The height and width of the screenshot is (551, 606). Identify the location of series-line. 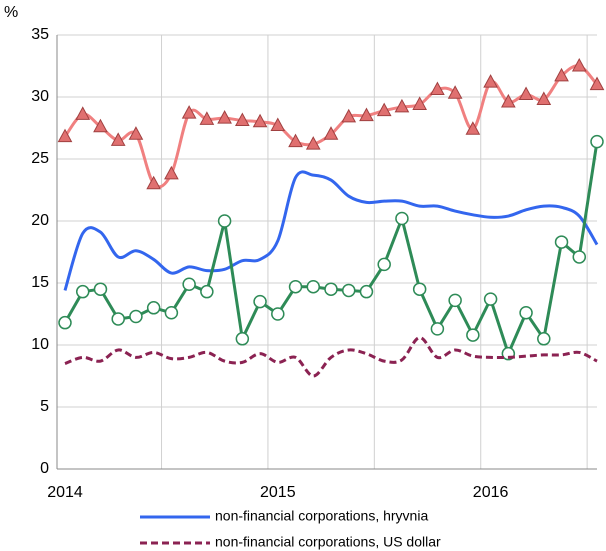
(331, 357).